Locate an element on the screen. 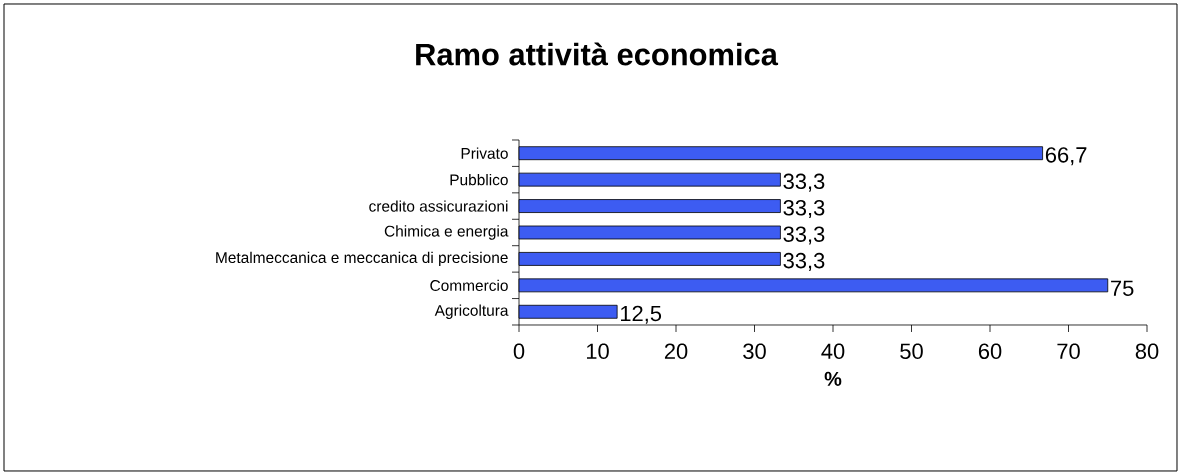  data-label: 75 is located at coordinates (1122, 288).